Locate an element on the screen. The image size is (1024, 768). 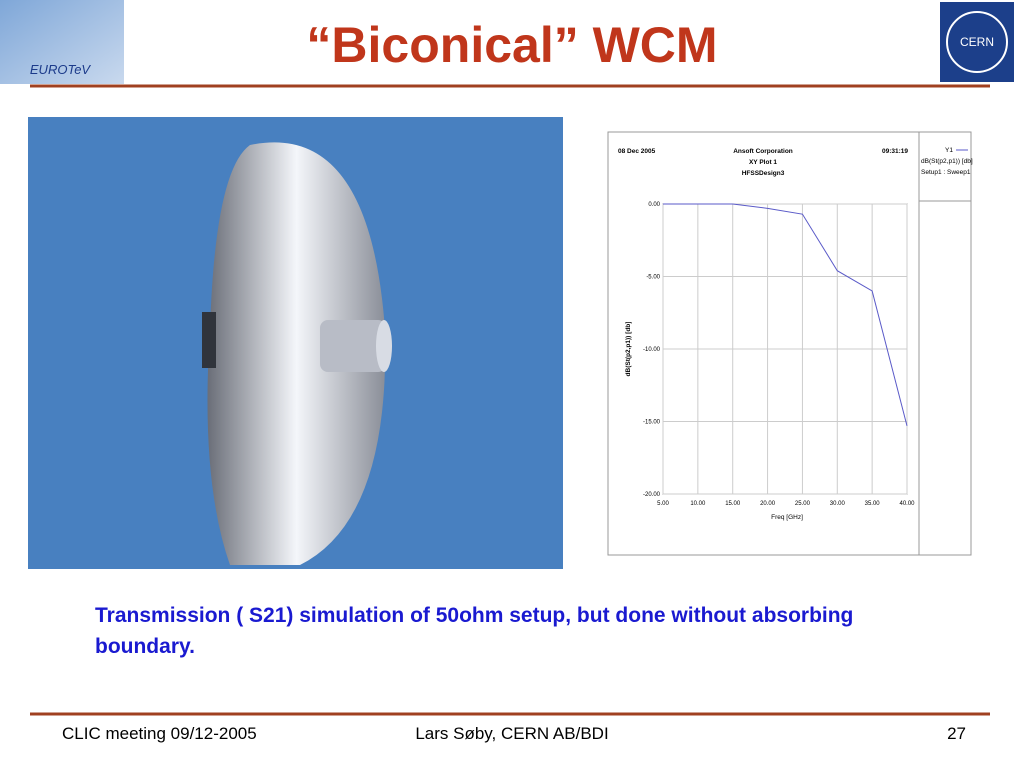
x-tick-label: 30.00 is located at coordinates (838, 504).